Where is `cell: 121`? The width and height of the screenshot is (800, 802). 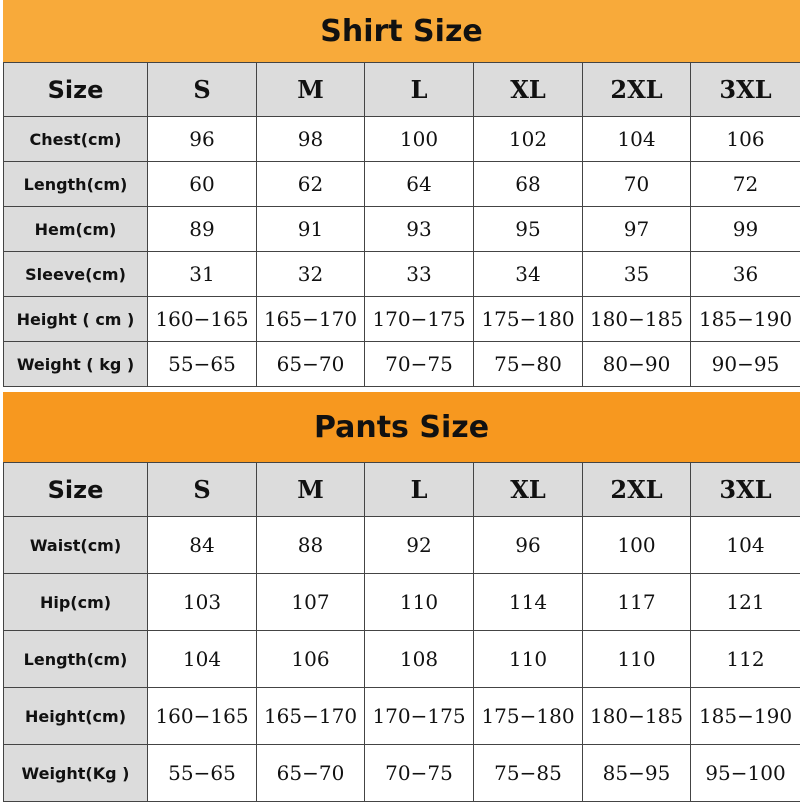
cell: 121 is located at coordinates (745, 602).